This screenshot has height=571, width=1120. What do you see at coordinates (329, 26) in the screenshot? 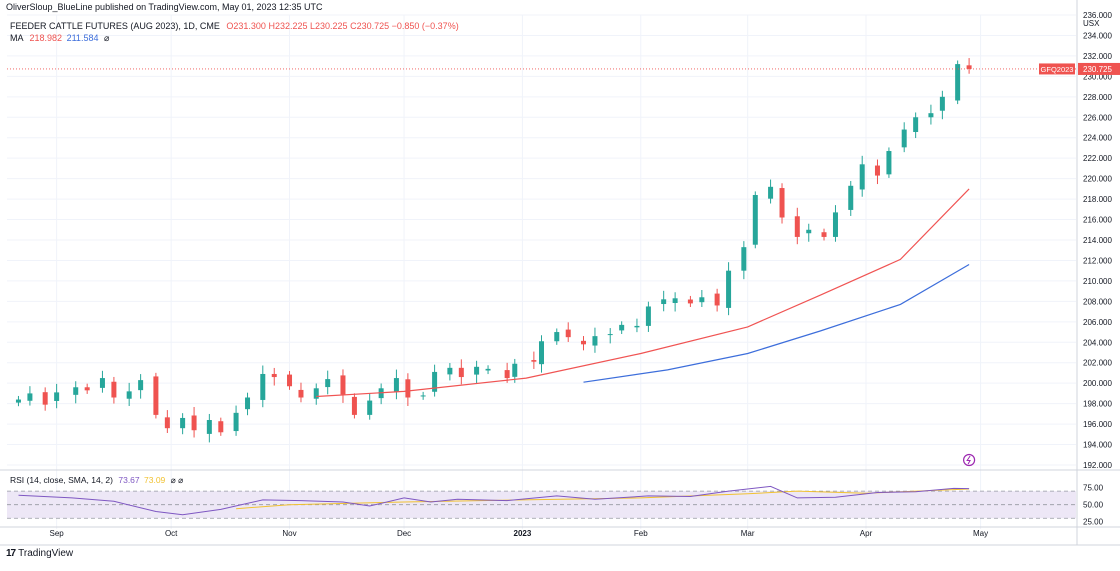
I see `ohlc-low: L230.225` at bounding box center [329, 26].